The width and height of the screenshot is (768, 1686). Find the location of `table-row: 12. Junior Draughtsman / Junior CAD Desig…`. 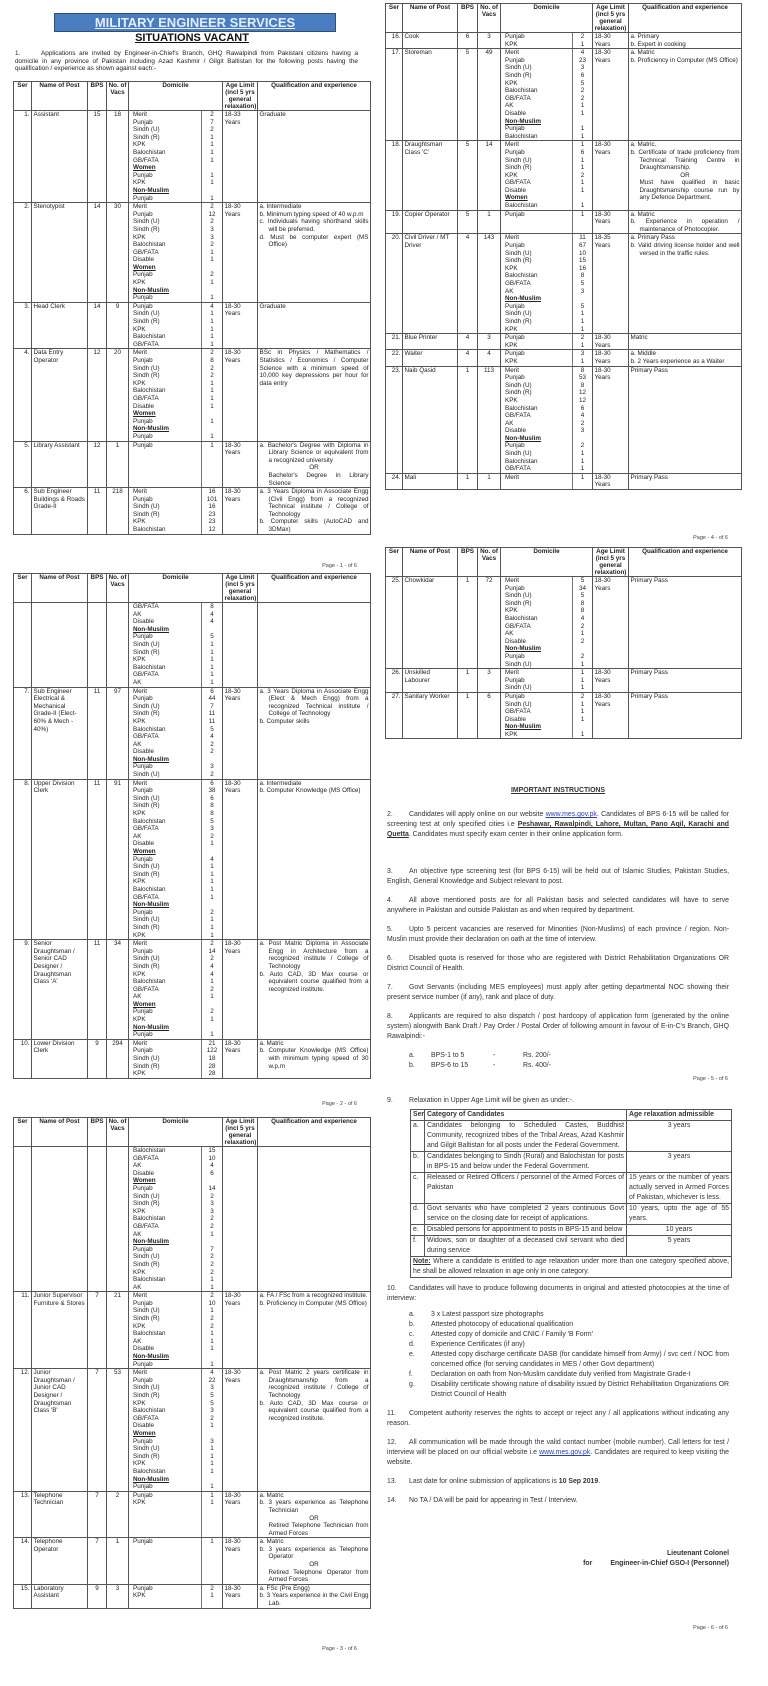

table-row: 12. Junior Draughtsman / Junior CAD Desig… is located at coordinates (192, 1430).